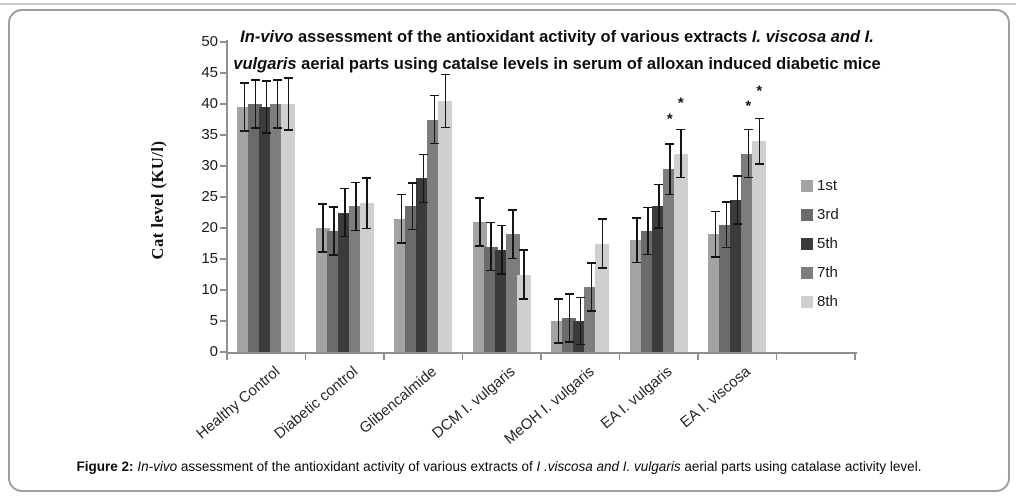 The image size is (1016, 500). I want to click on bar-3rd-healthy-control, so click(255, 228).